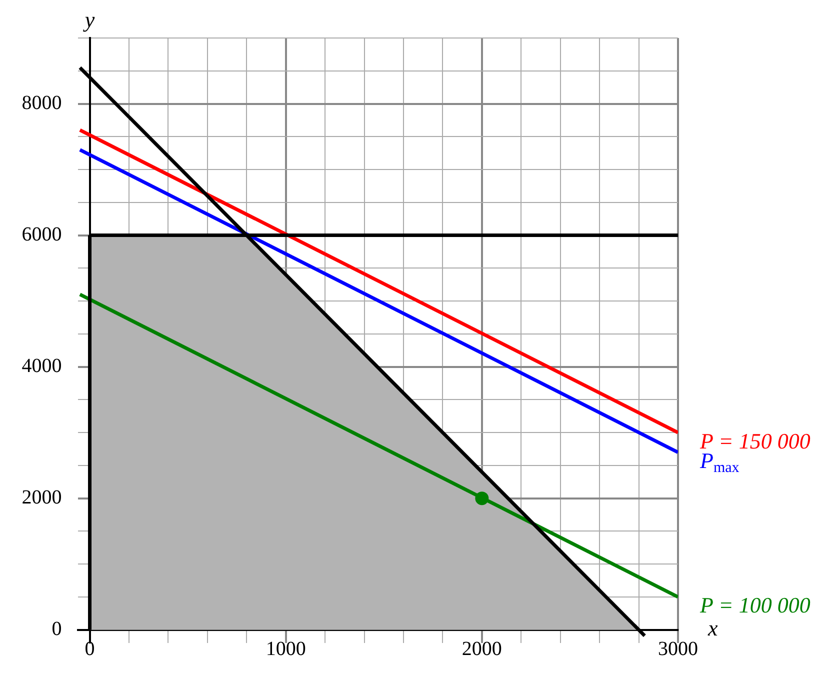 The height and width of the screenshot is (682, 837). I want to click on y-tick-label: 2000, so click(42, 497).